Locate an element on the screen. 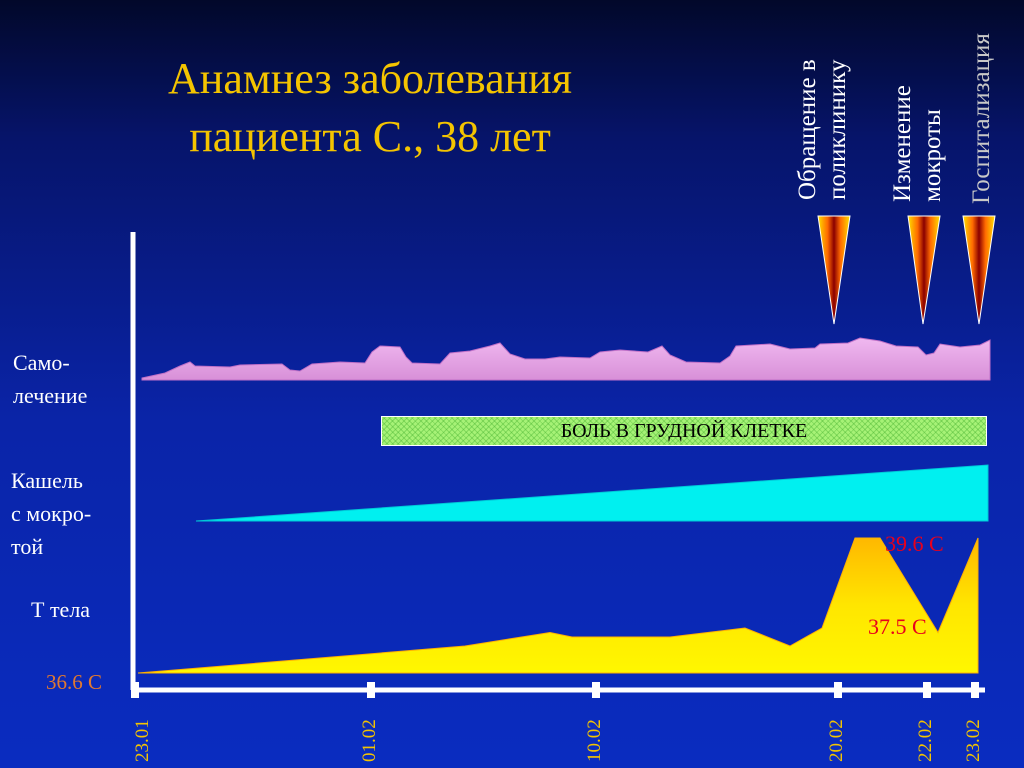 The height and width of the screenshot is (768, 1024). cough-label-line-2: с мокро- is located at coordinates (51, 513).